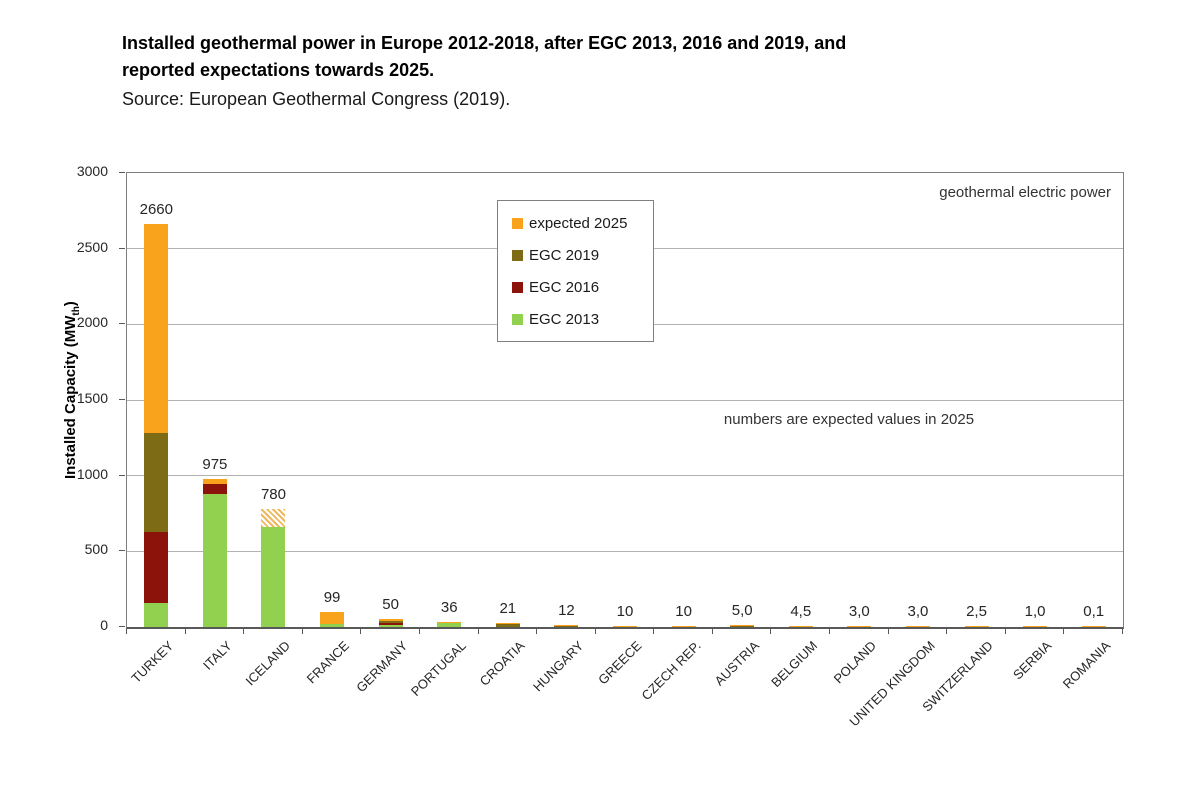 This screenshot has width=1200, height=795. I want to click on country-label: ICELAND, so click(268, 663).